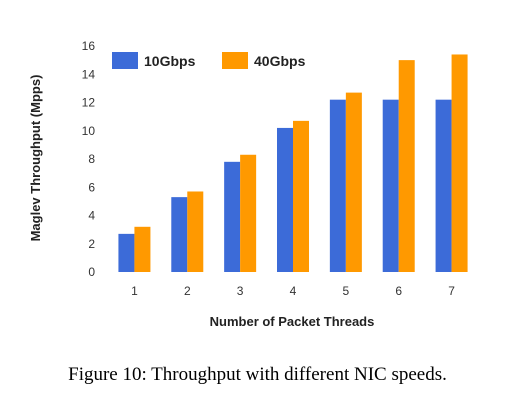  Describe the element at coordinates (134, 291) in the screenshot. I see `x-tick-label: 1` at that location.